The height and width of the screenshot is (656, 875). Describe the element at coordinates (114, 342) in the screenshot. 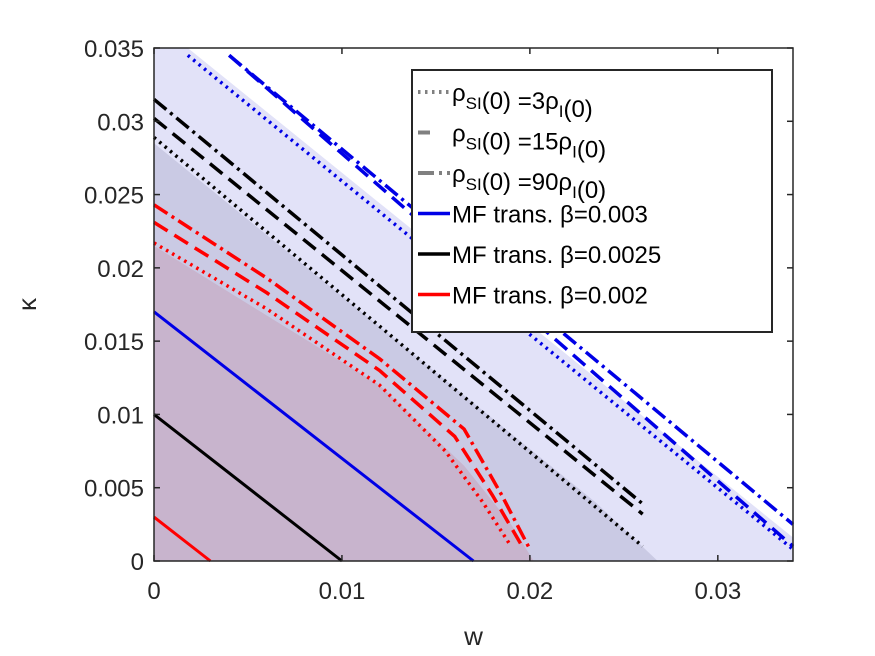

I see `y-tick-label: 0.015` at that location.